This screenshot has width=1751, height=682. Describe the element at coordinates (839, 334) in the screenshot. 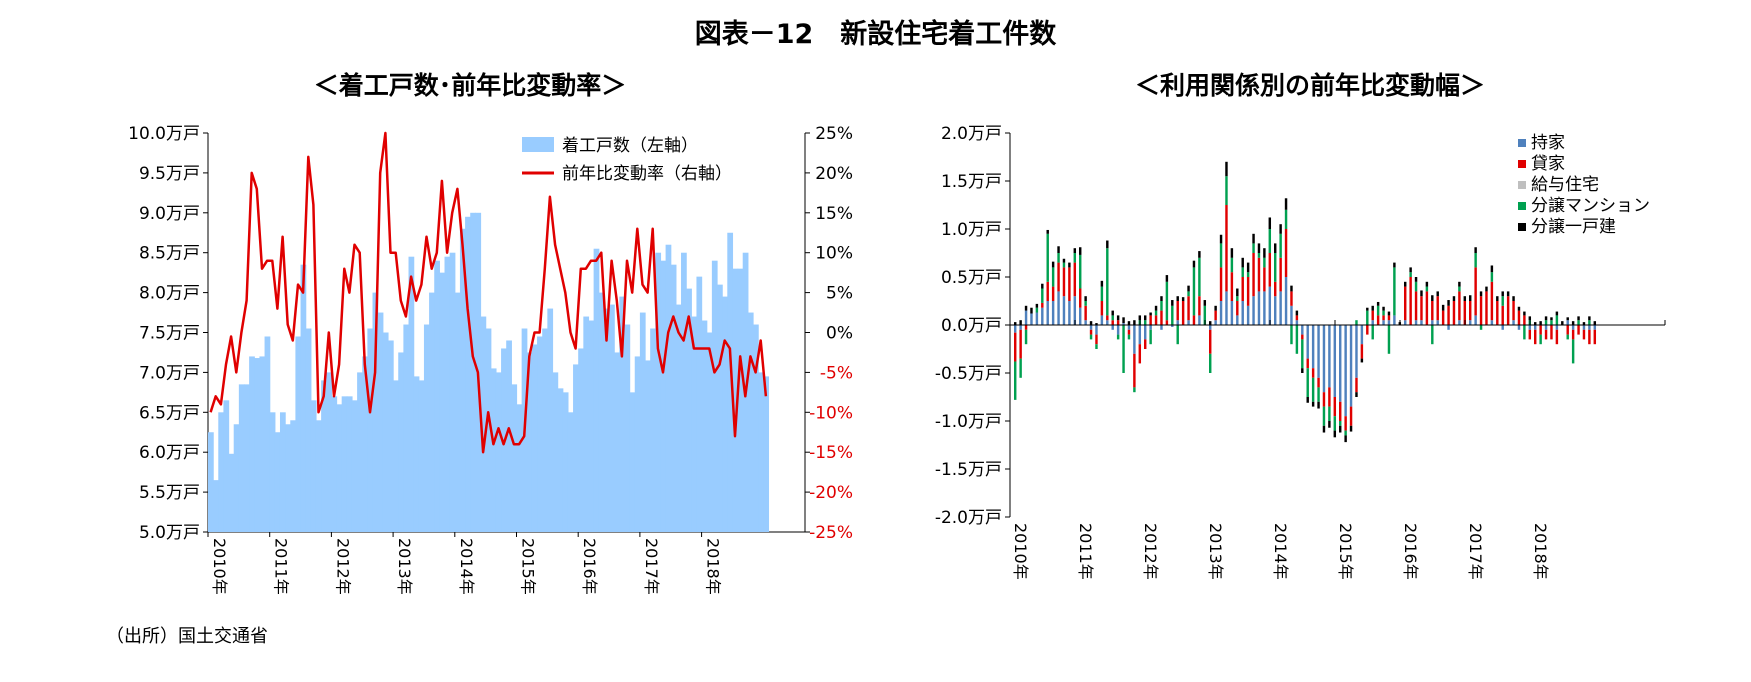

I see `right-y-tick-label: 0%` at that location.